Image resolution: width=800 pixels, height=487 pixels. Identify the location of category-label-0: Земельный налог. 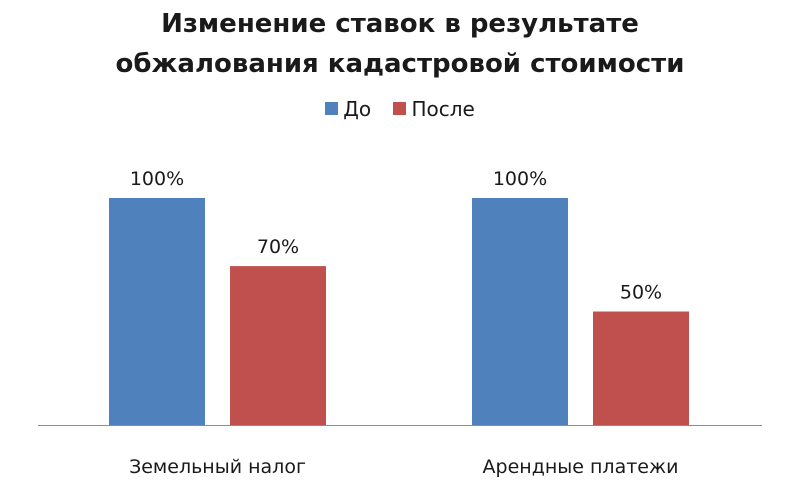
(217, 467).